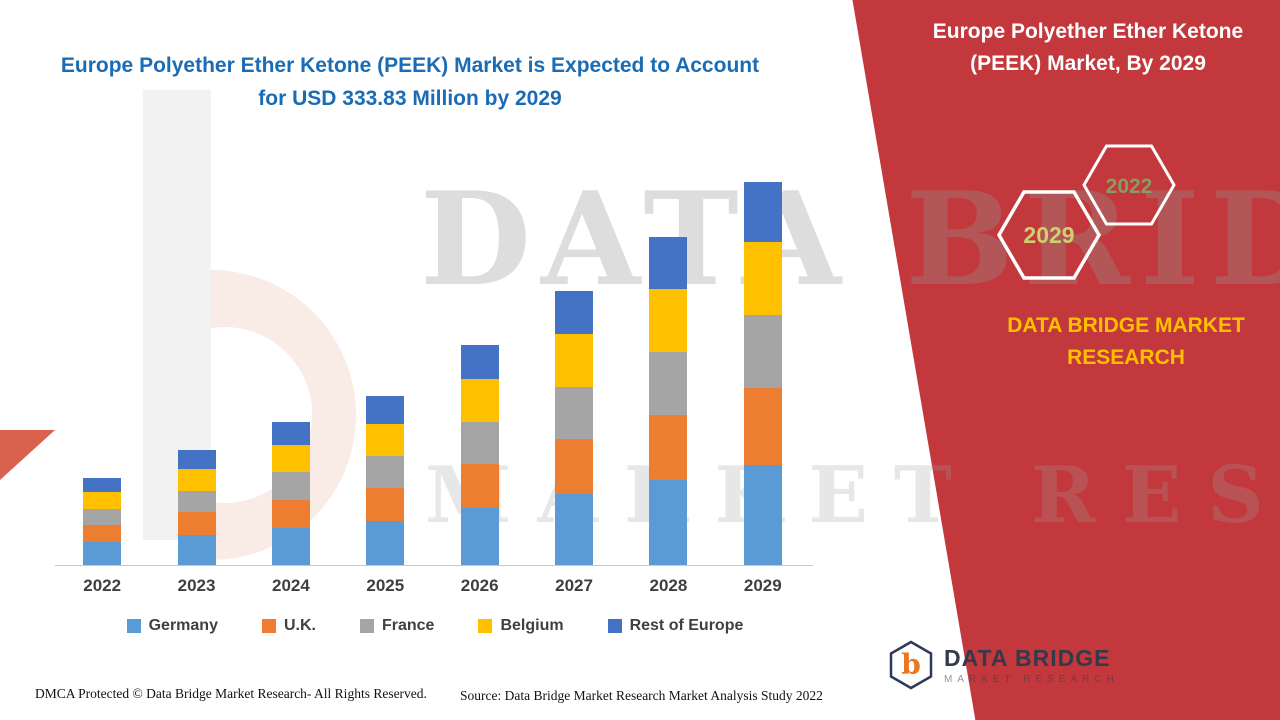 The height and width of the screenshot is (720, 1280). What do you see at coordinates (1027, 658) in the screenshot?
I see `footer-logo-title: DATA BRIDGE` at bounding box center [1027, 658].